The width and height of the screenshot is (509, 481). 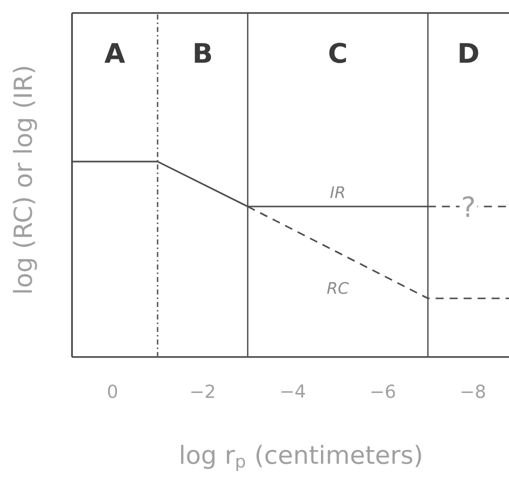 I want to click on text: A, so click(x=115, y=53).